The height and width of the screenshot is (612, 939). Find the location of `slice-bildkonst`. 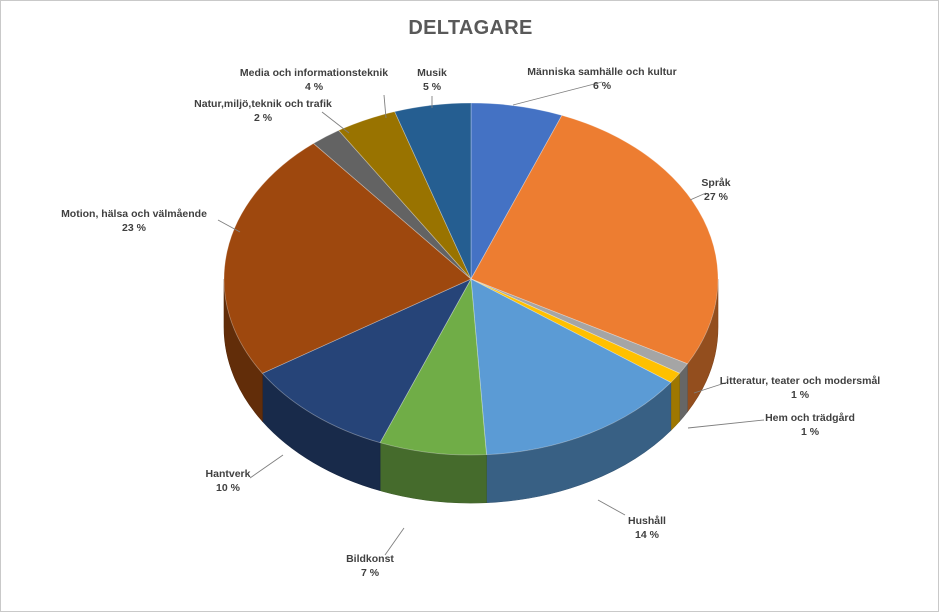

slice-bildkonst is located at coordinates (433, 366).